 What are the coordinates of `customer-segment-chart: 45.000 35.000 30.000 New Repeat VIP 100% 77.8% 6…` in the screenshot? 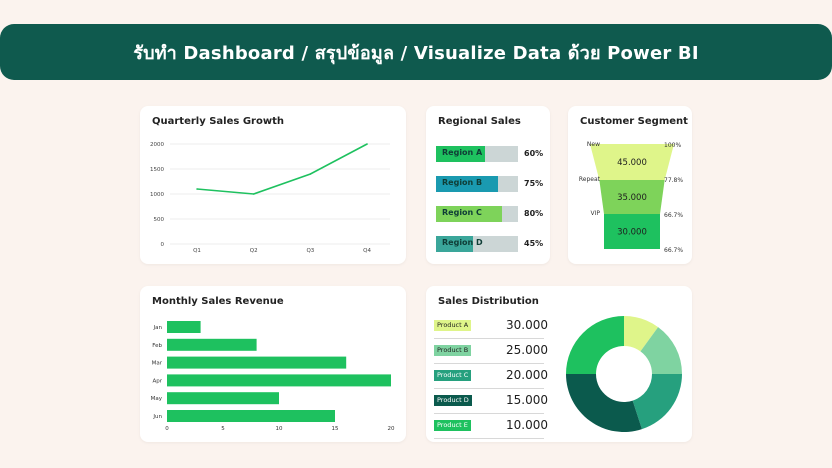 It's located at (631, 197).